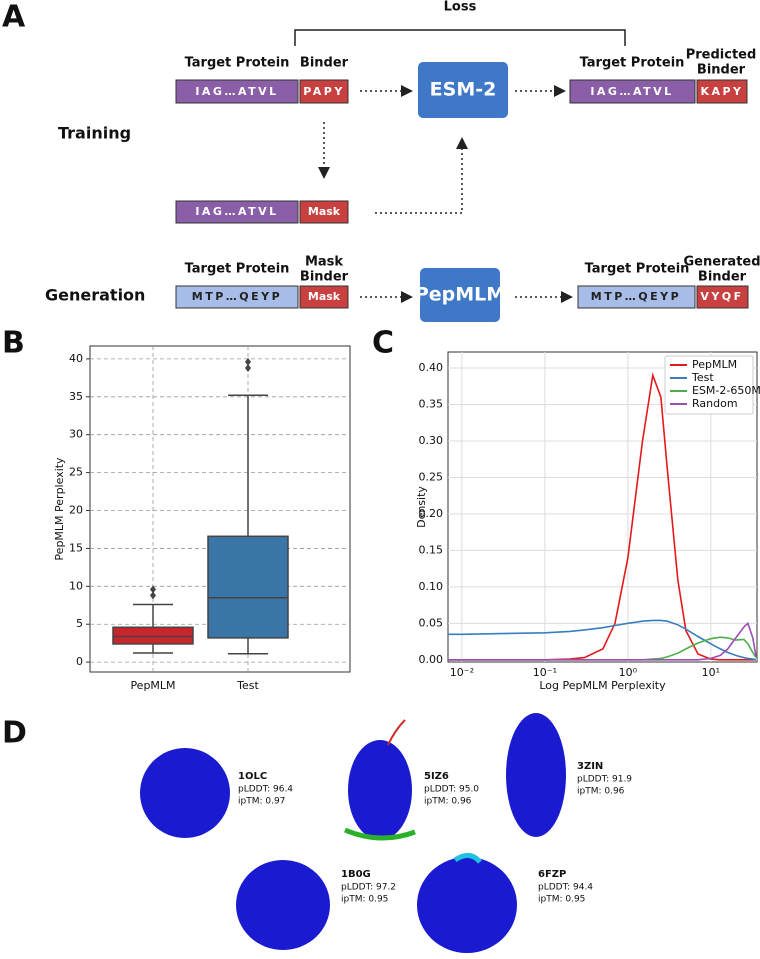 The height and width of the screenshot is (959, 760). I want to click on row-label: Generation, so click(95, 295).